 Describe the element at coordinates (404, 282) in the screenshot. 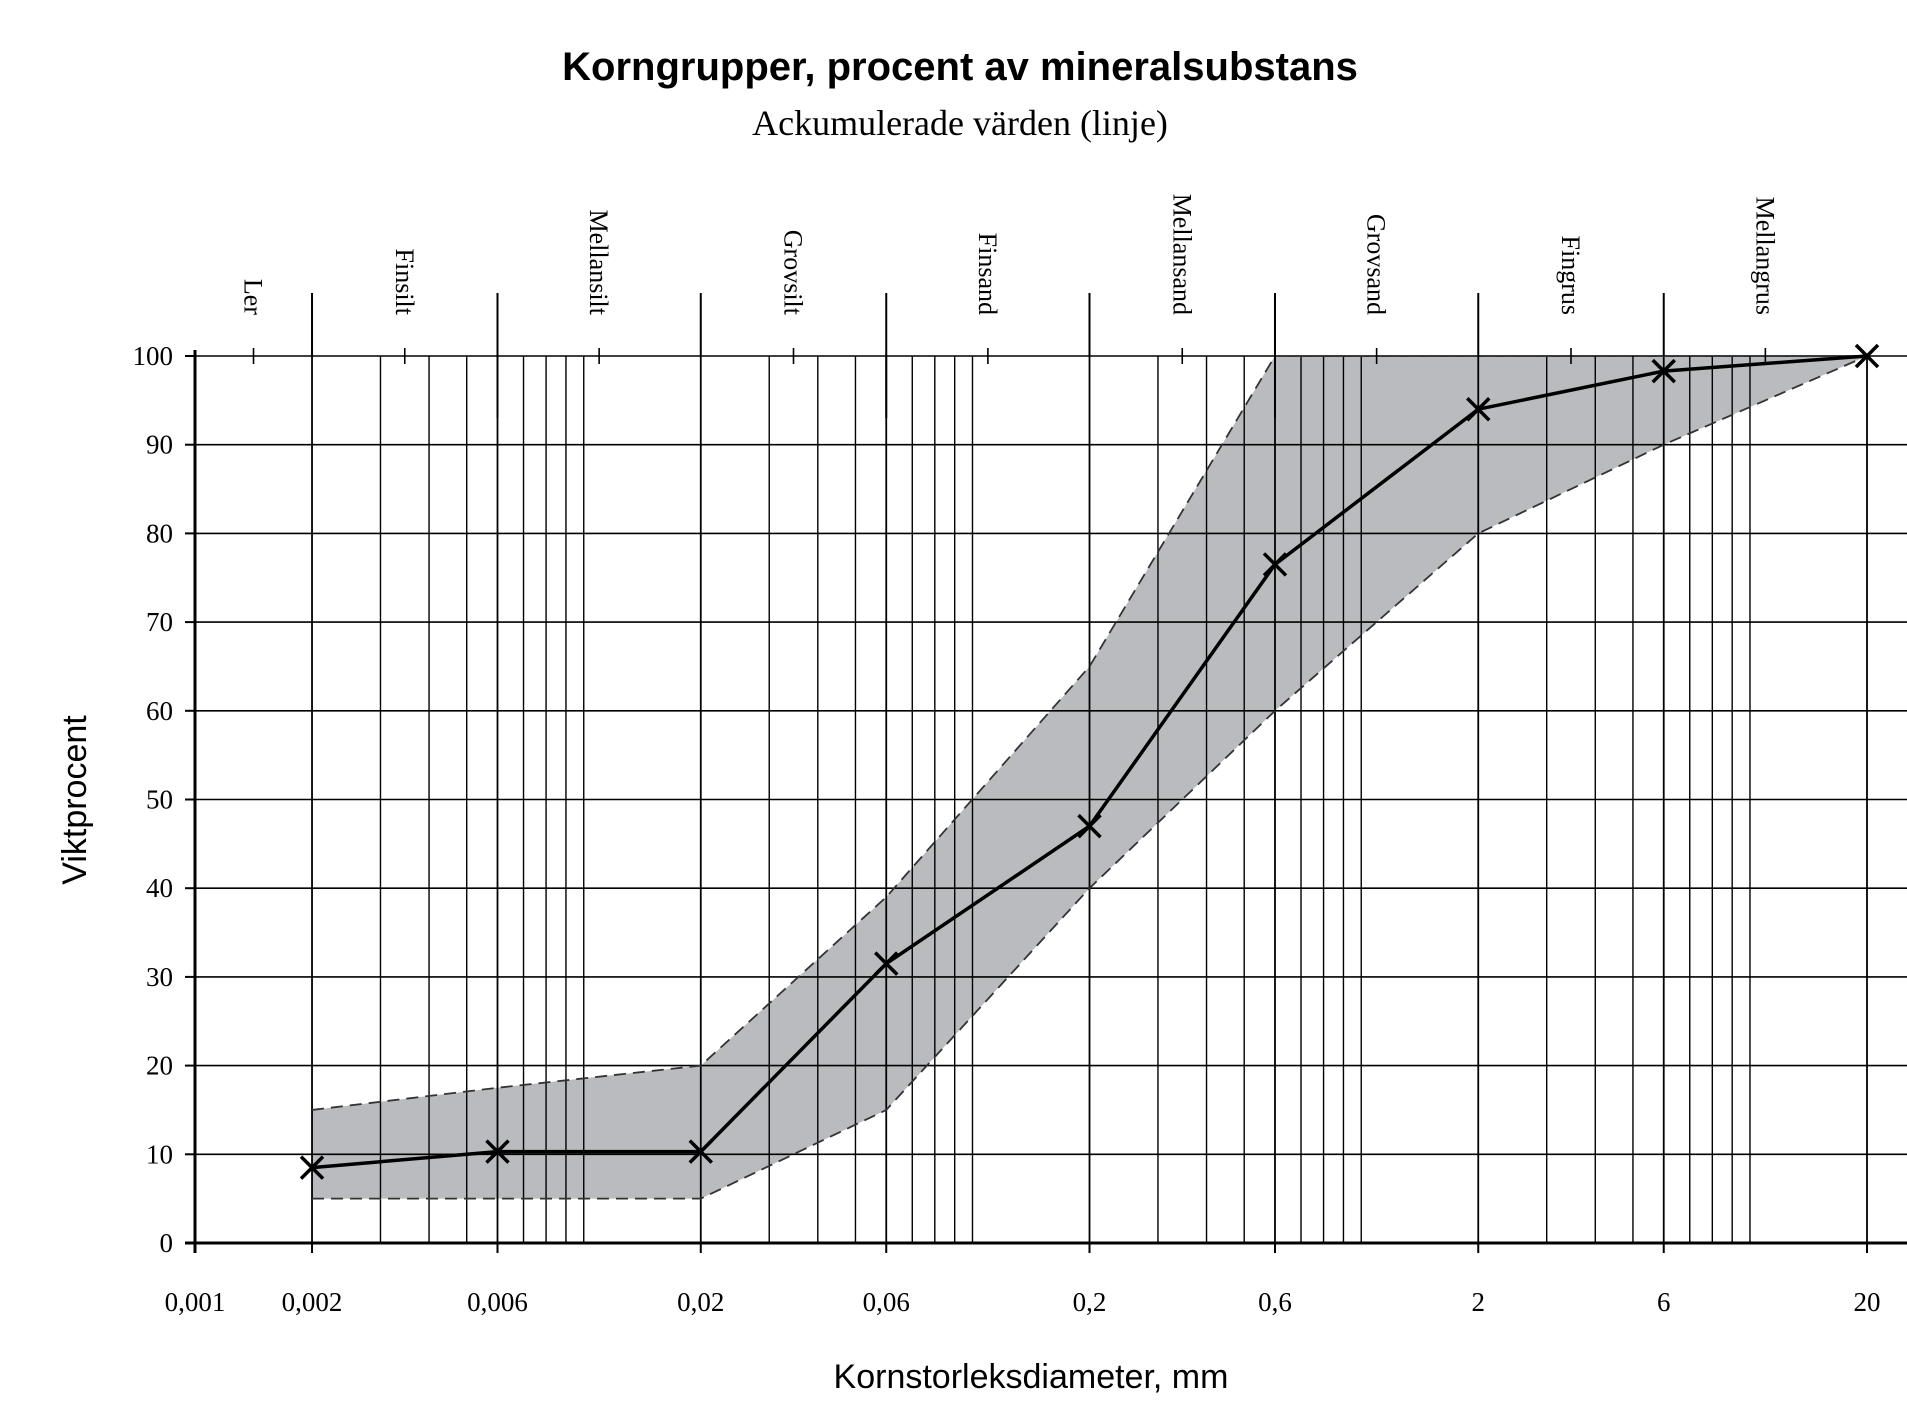

I see `fraction-label: Finsilt` at that location.